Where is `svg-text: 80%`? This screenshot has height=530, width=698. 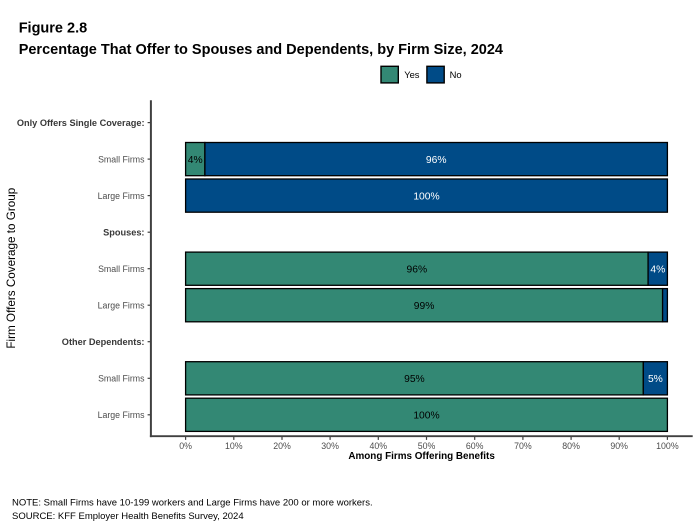 svg-text: 80% is located at coordinates (571, 446).